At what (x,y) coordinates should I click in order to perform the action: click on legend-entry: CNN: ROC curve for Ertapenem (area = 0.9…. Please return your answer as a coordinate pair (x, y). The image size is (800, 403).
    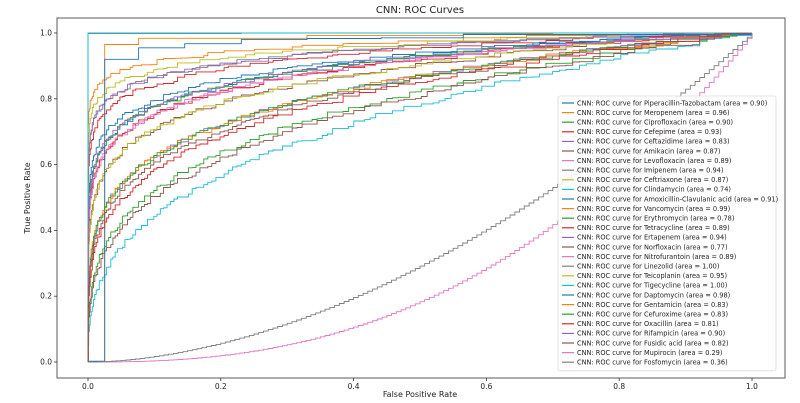
    Looking at the image, I should click on (652, 238).